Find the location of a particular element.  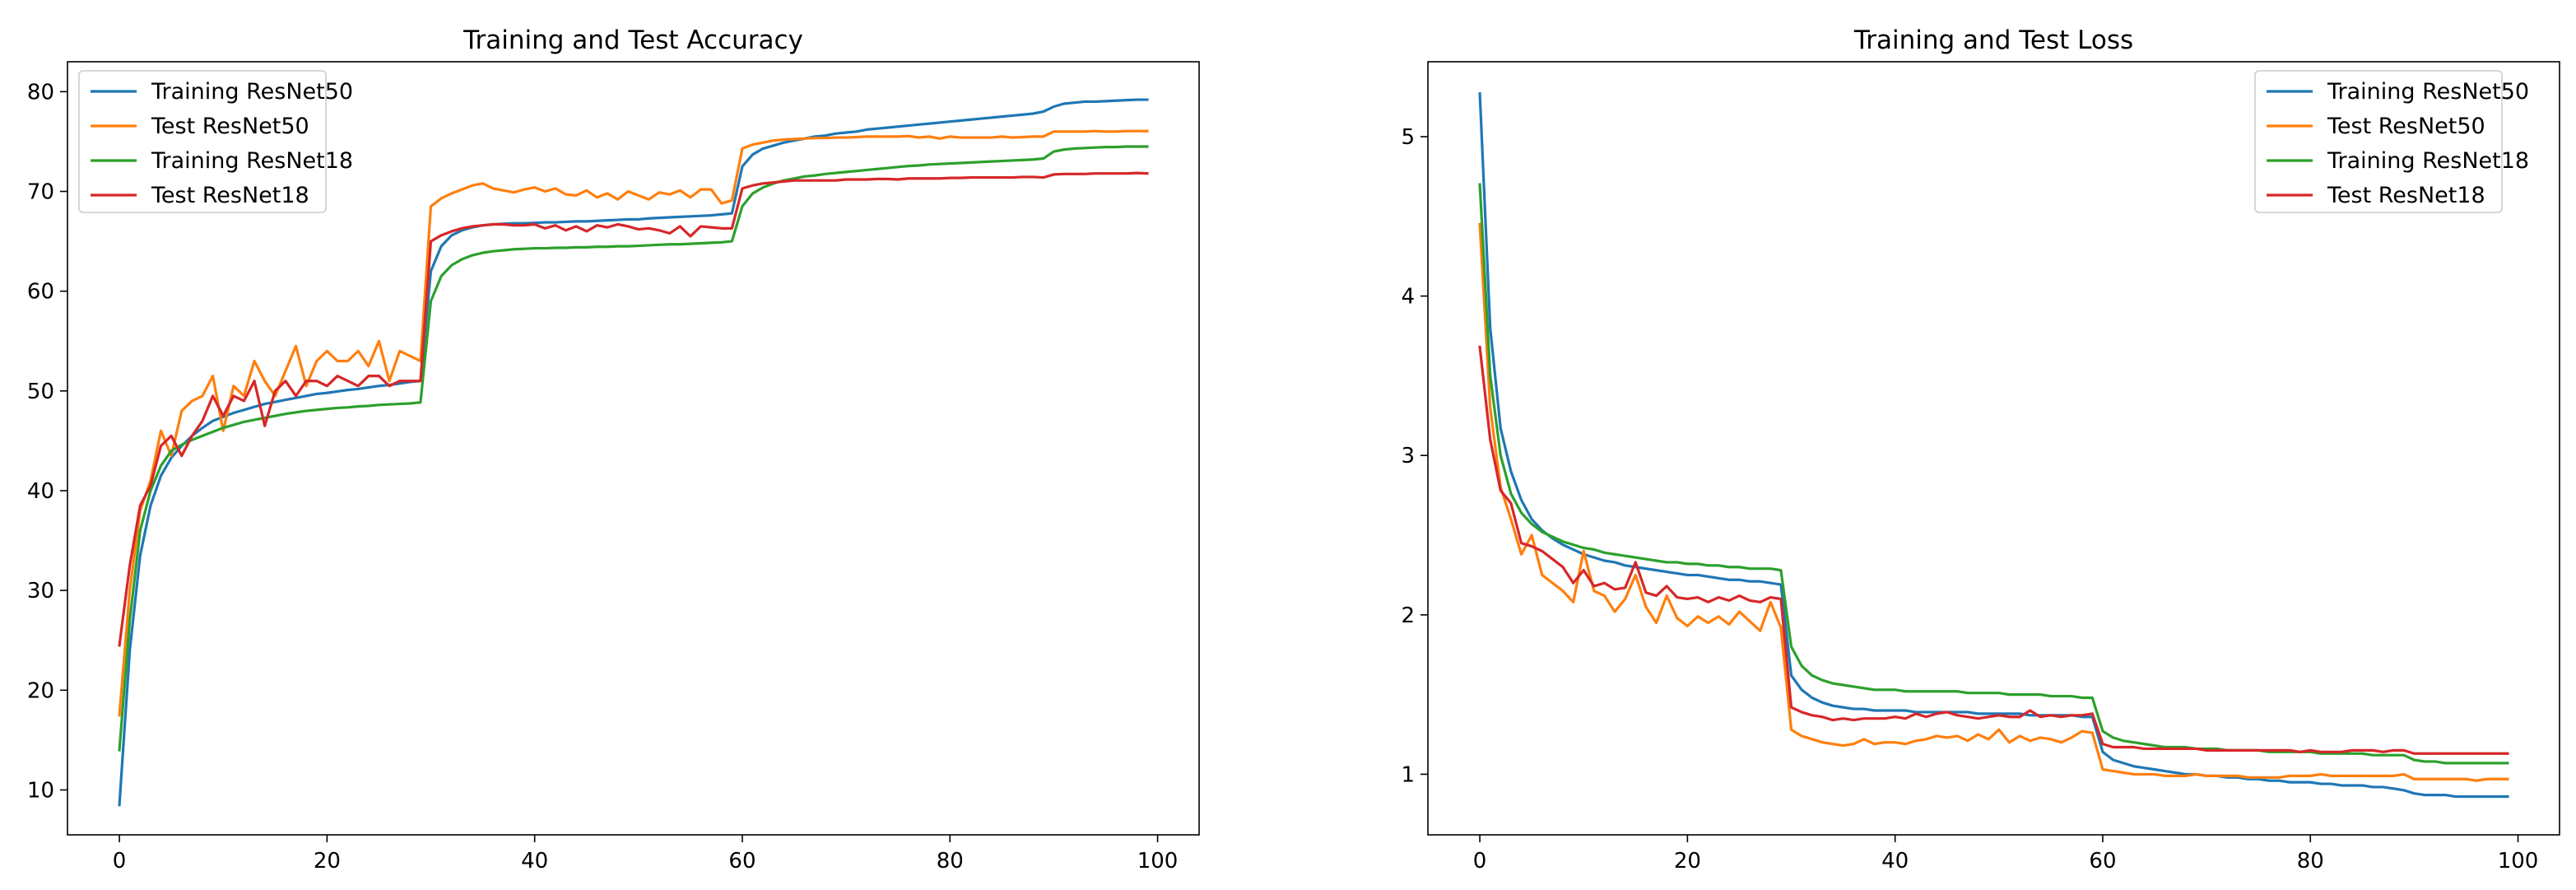

y-tick-label: 50 is located at coordinates (40, 392).